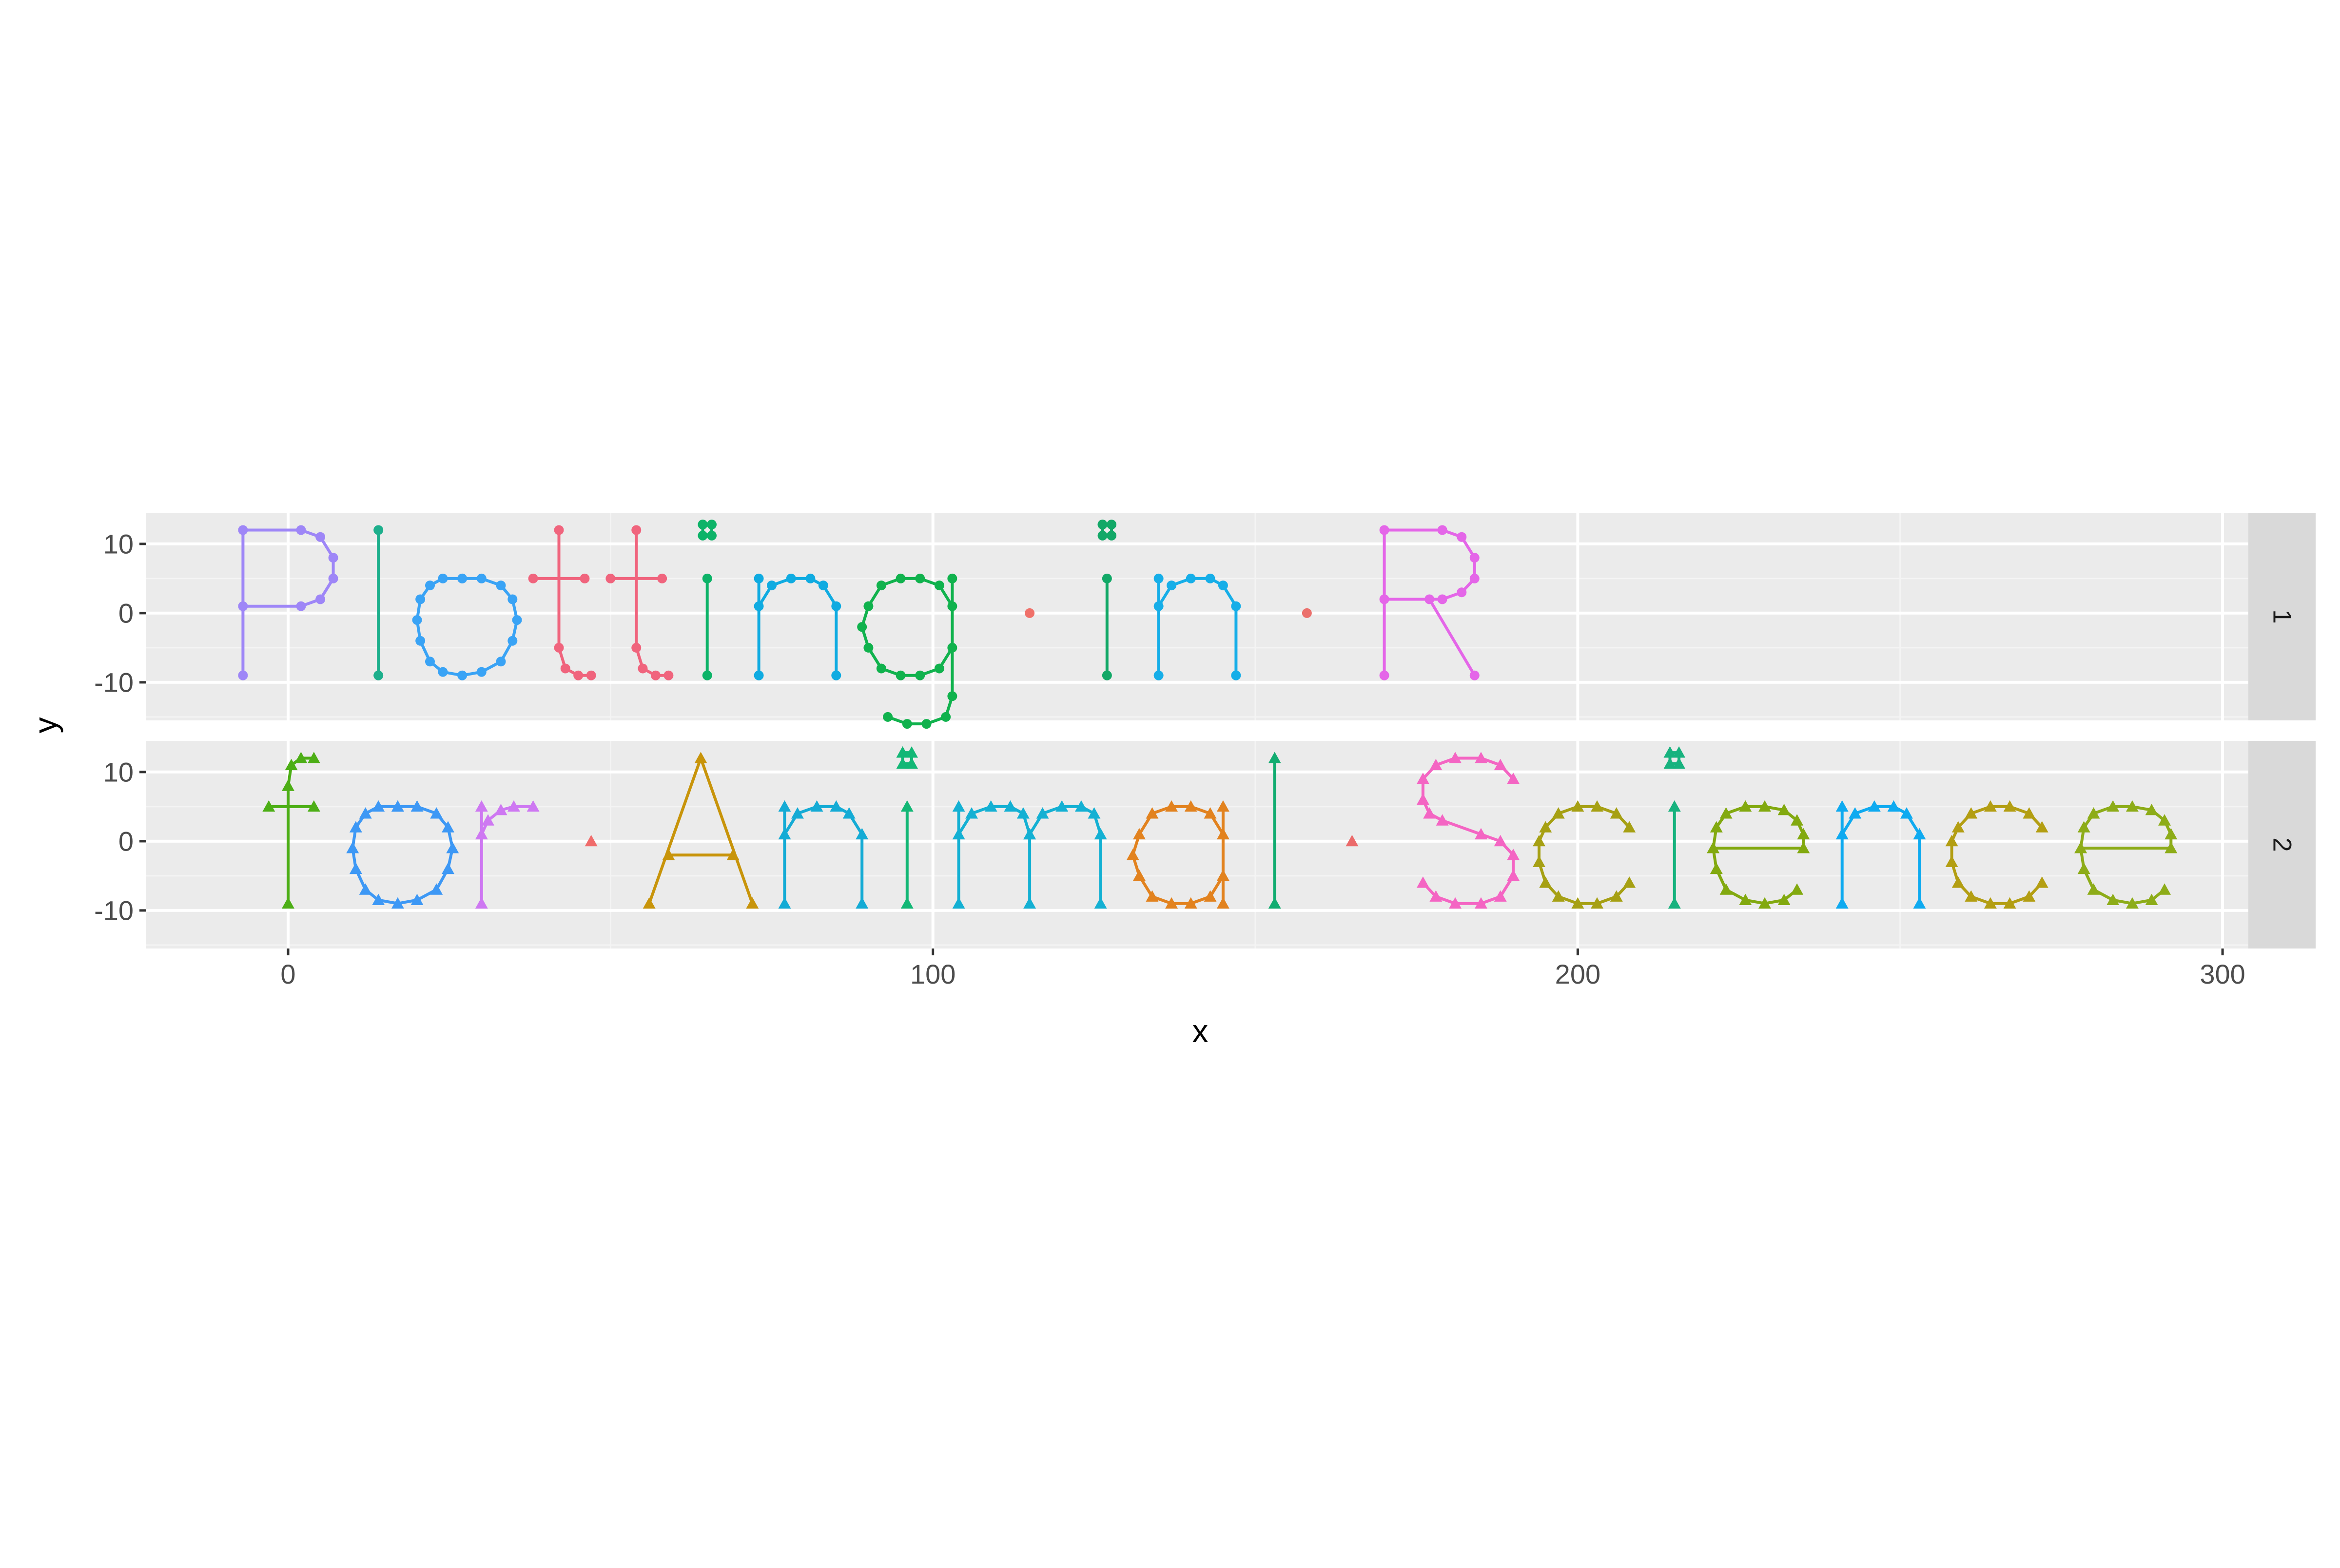 Image resolution: width=2340 pixels, height=1568 pixels. Describe the element at coordinates (126, 841) in the screenshot. I see `y-tick-label: 0` at that location.